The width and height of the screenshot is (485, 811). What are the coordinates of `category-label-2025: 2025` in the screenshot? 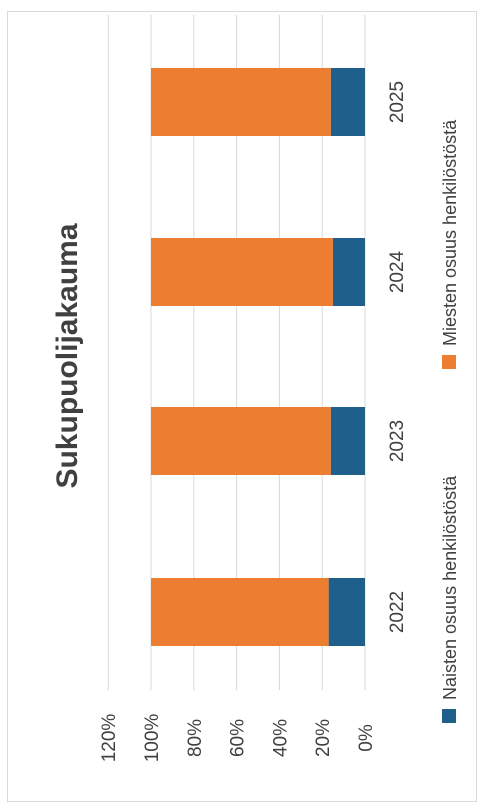 It's located at (397, 102).